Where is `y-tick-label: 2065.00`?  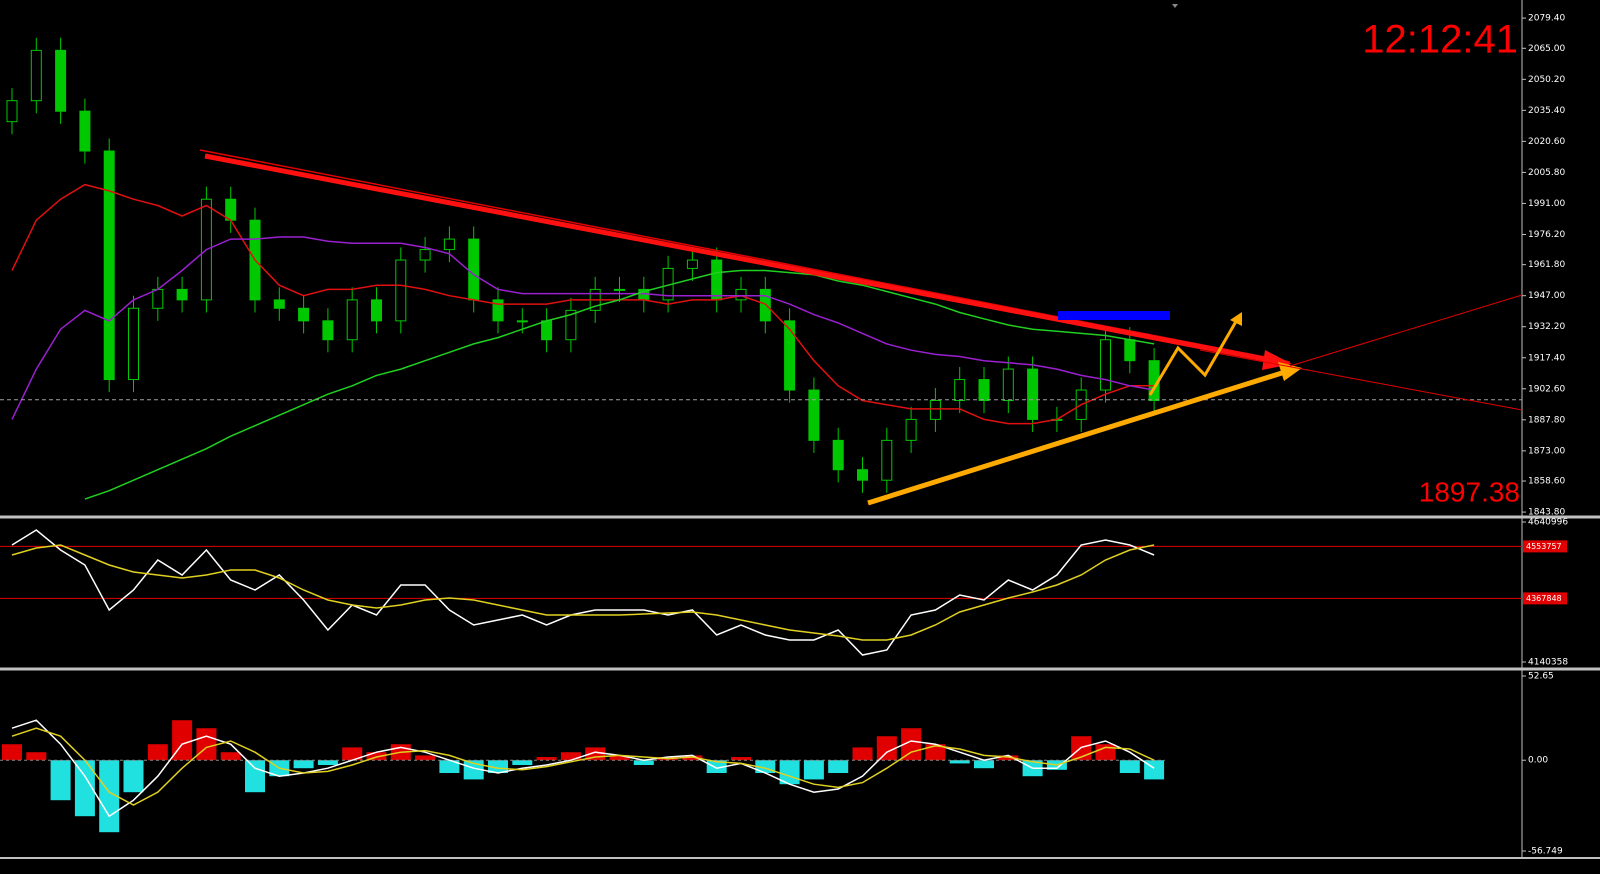
y-tick-label: 2065.00 is located at coordinates (1546, 49).